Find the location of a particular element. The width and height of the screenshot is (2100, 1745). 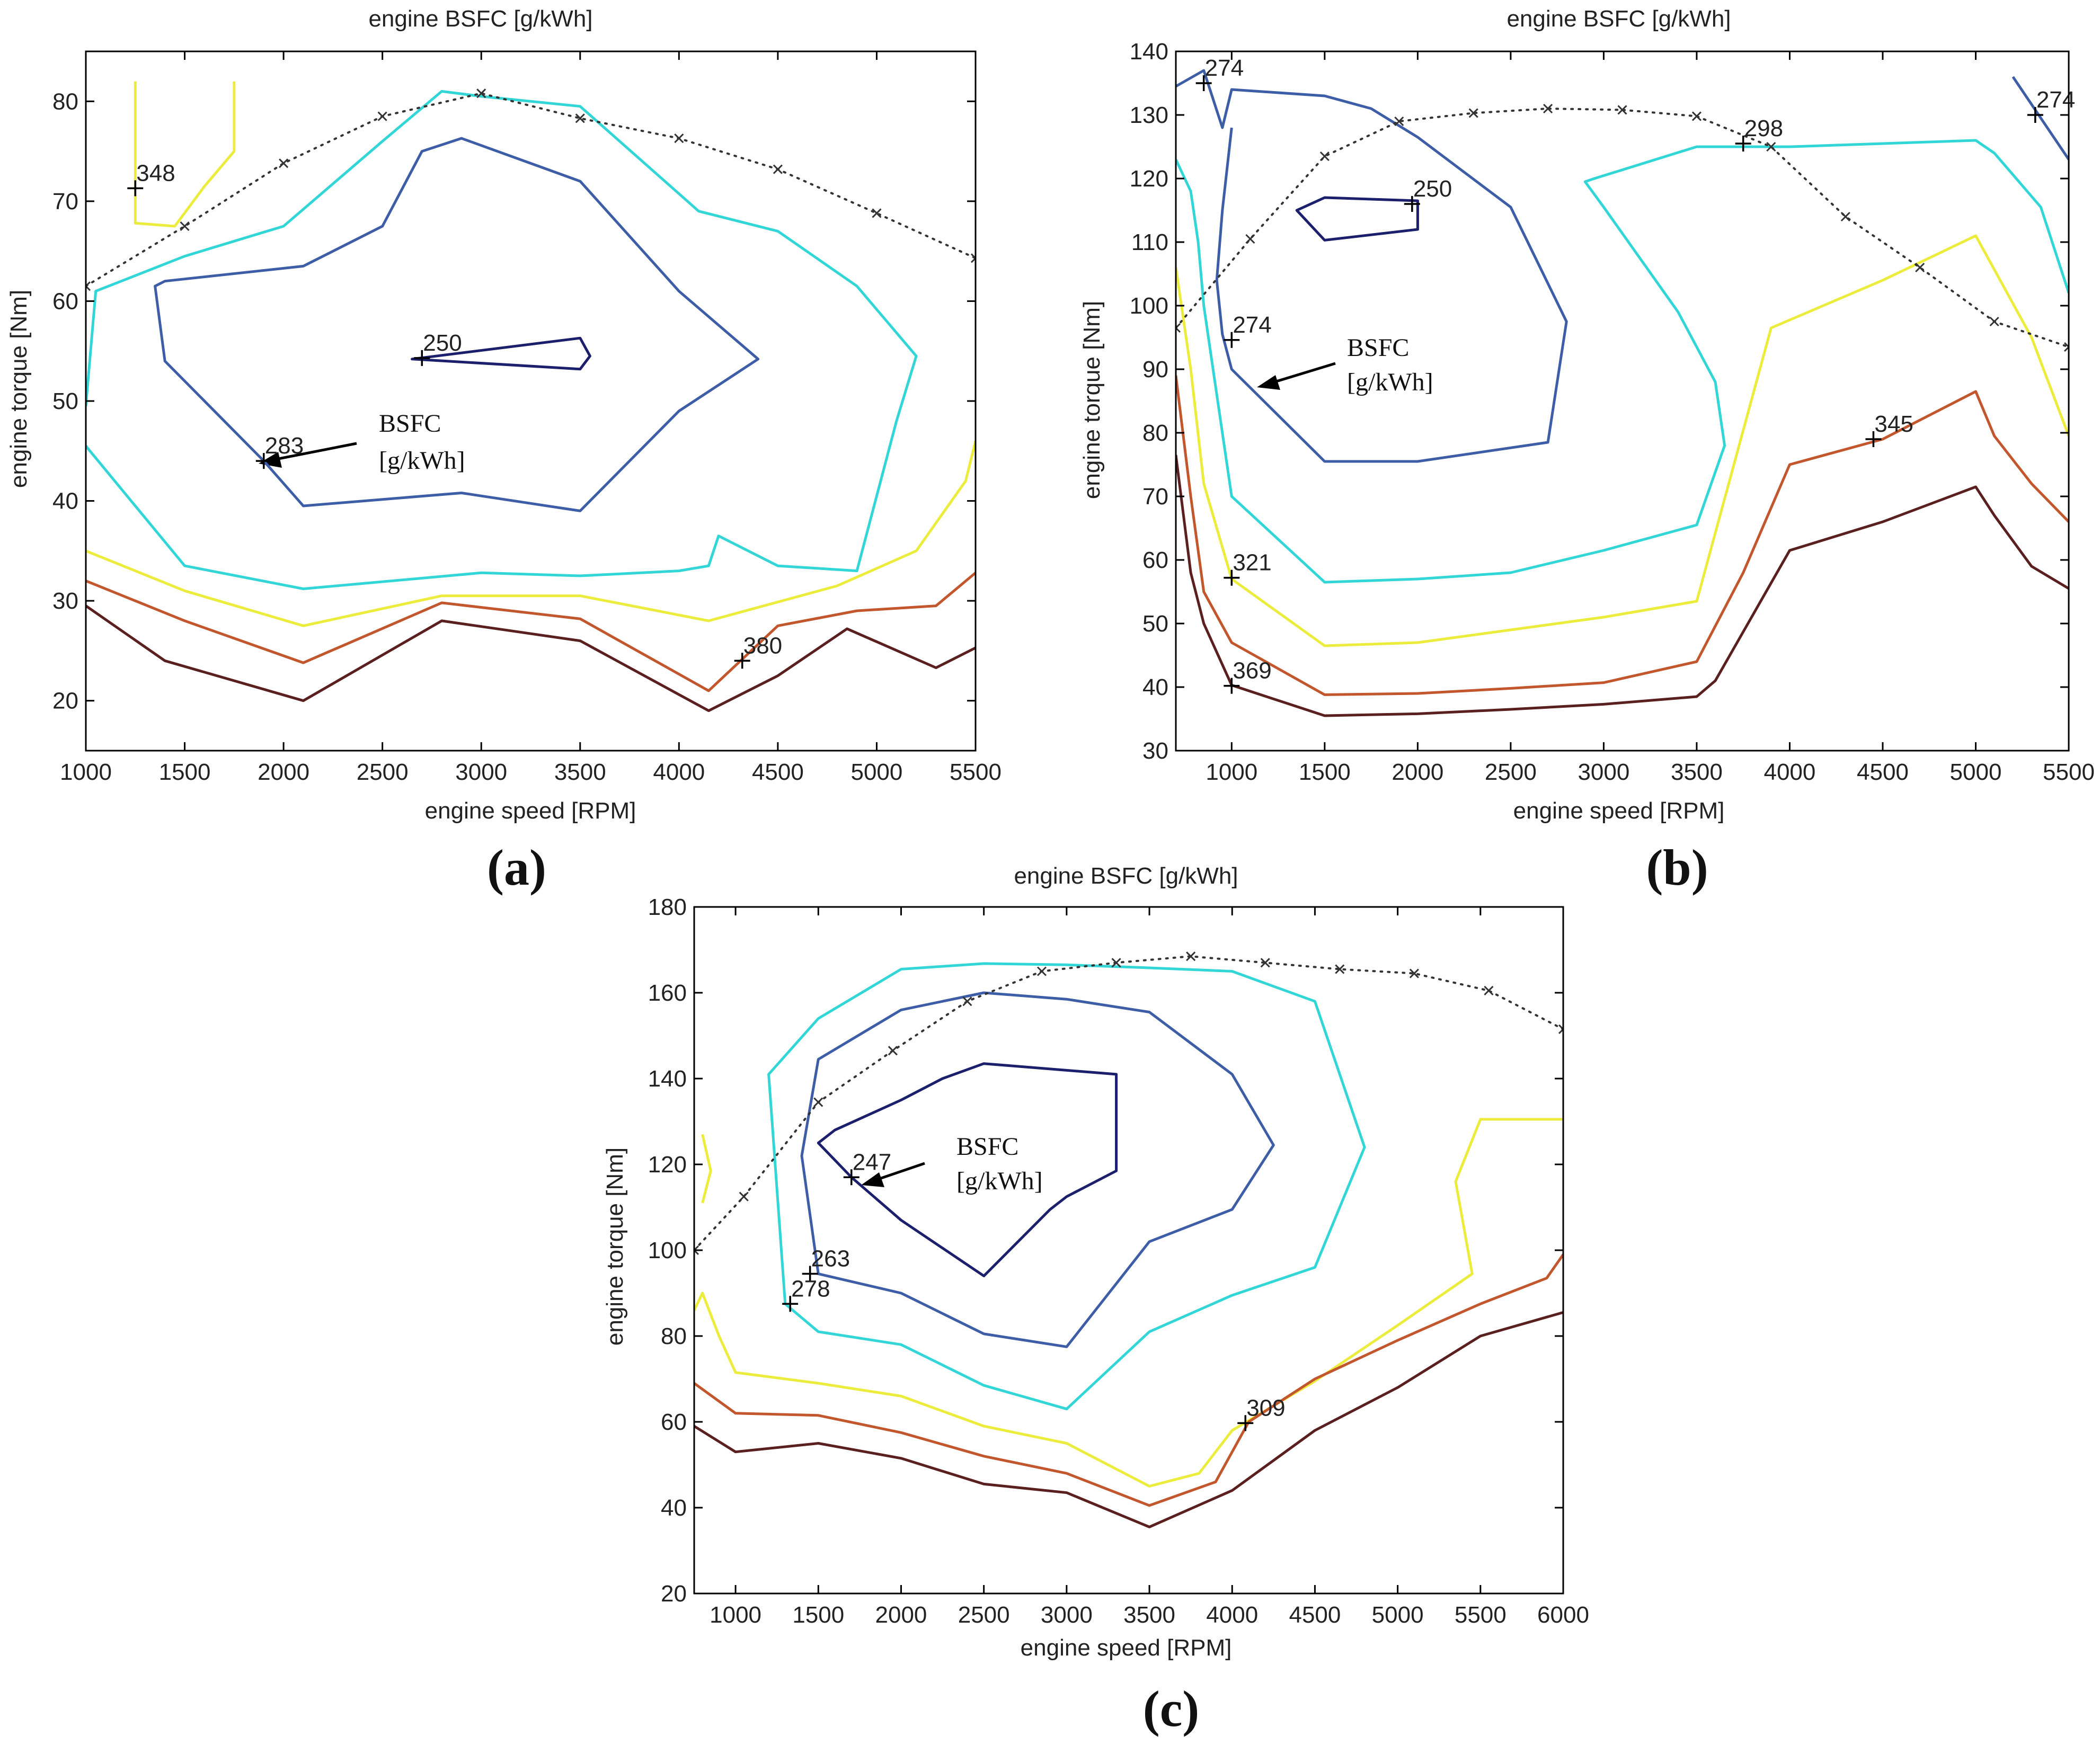

contour-line-cyan is located at coordinates (1622, 361).